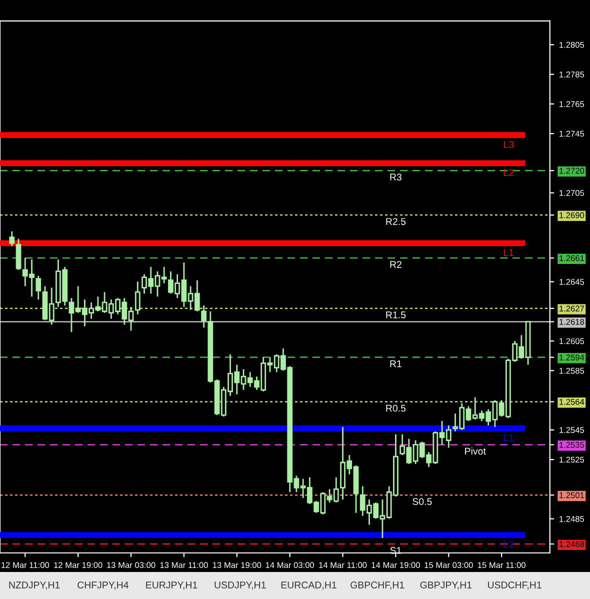 The width and height of the screenshot is (590, 599). I want to click on y-tick-label: 1.2785, so click(572, 75).